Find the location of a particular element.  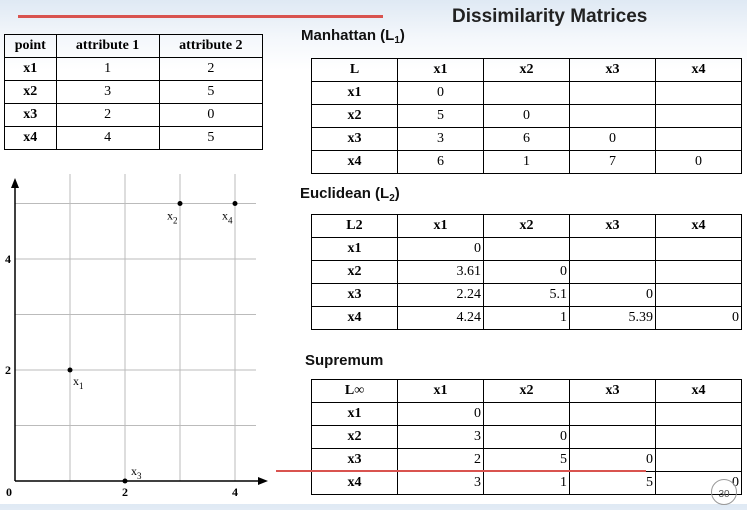

row-label: x3 is located at coordinates (354, 139).